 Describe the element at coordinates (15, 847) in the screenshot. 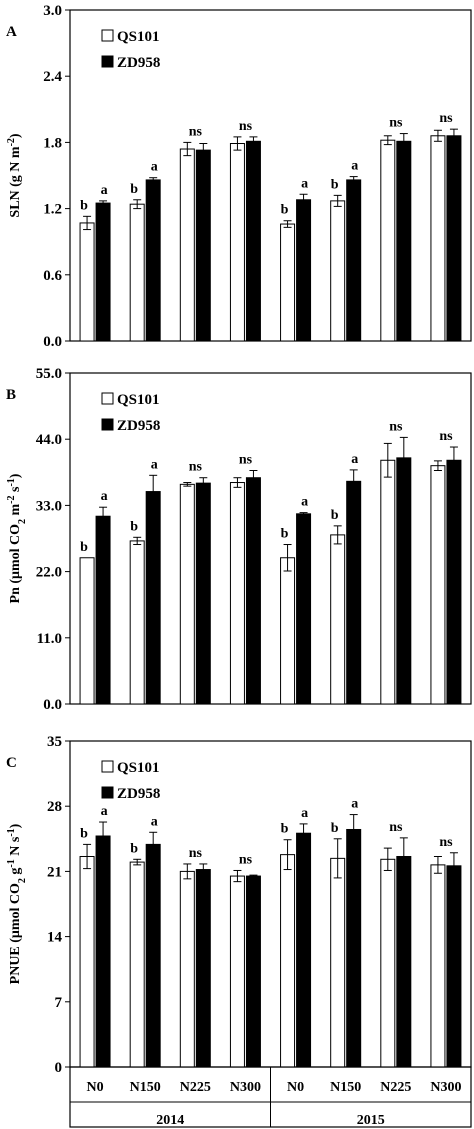

I see `y-axis-label-part: N s` at that location.